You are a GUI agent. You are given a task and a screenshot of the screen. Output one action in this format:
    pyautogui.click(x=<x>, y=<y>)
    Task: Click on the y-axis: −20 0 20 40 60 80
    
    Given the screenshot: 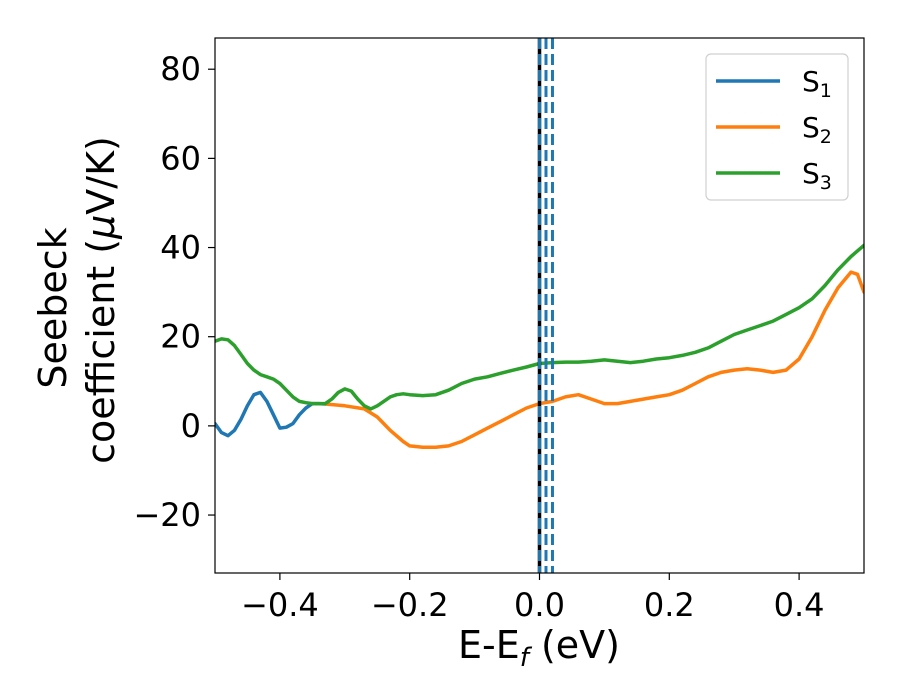 What is the action you would take?
    pyautogui.click(x=174, y=292)
    